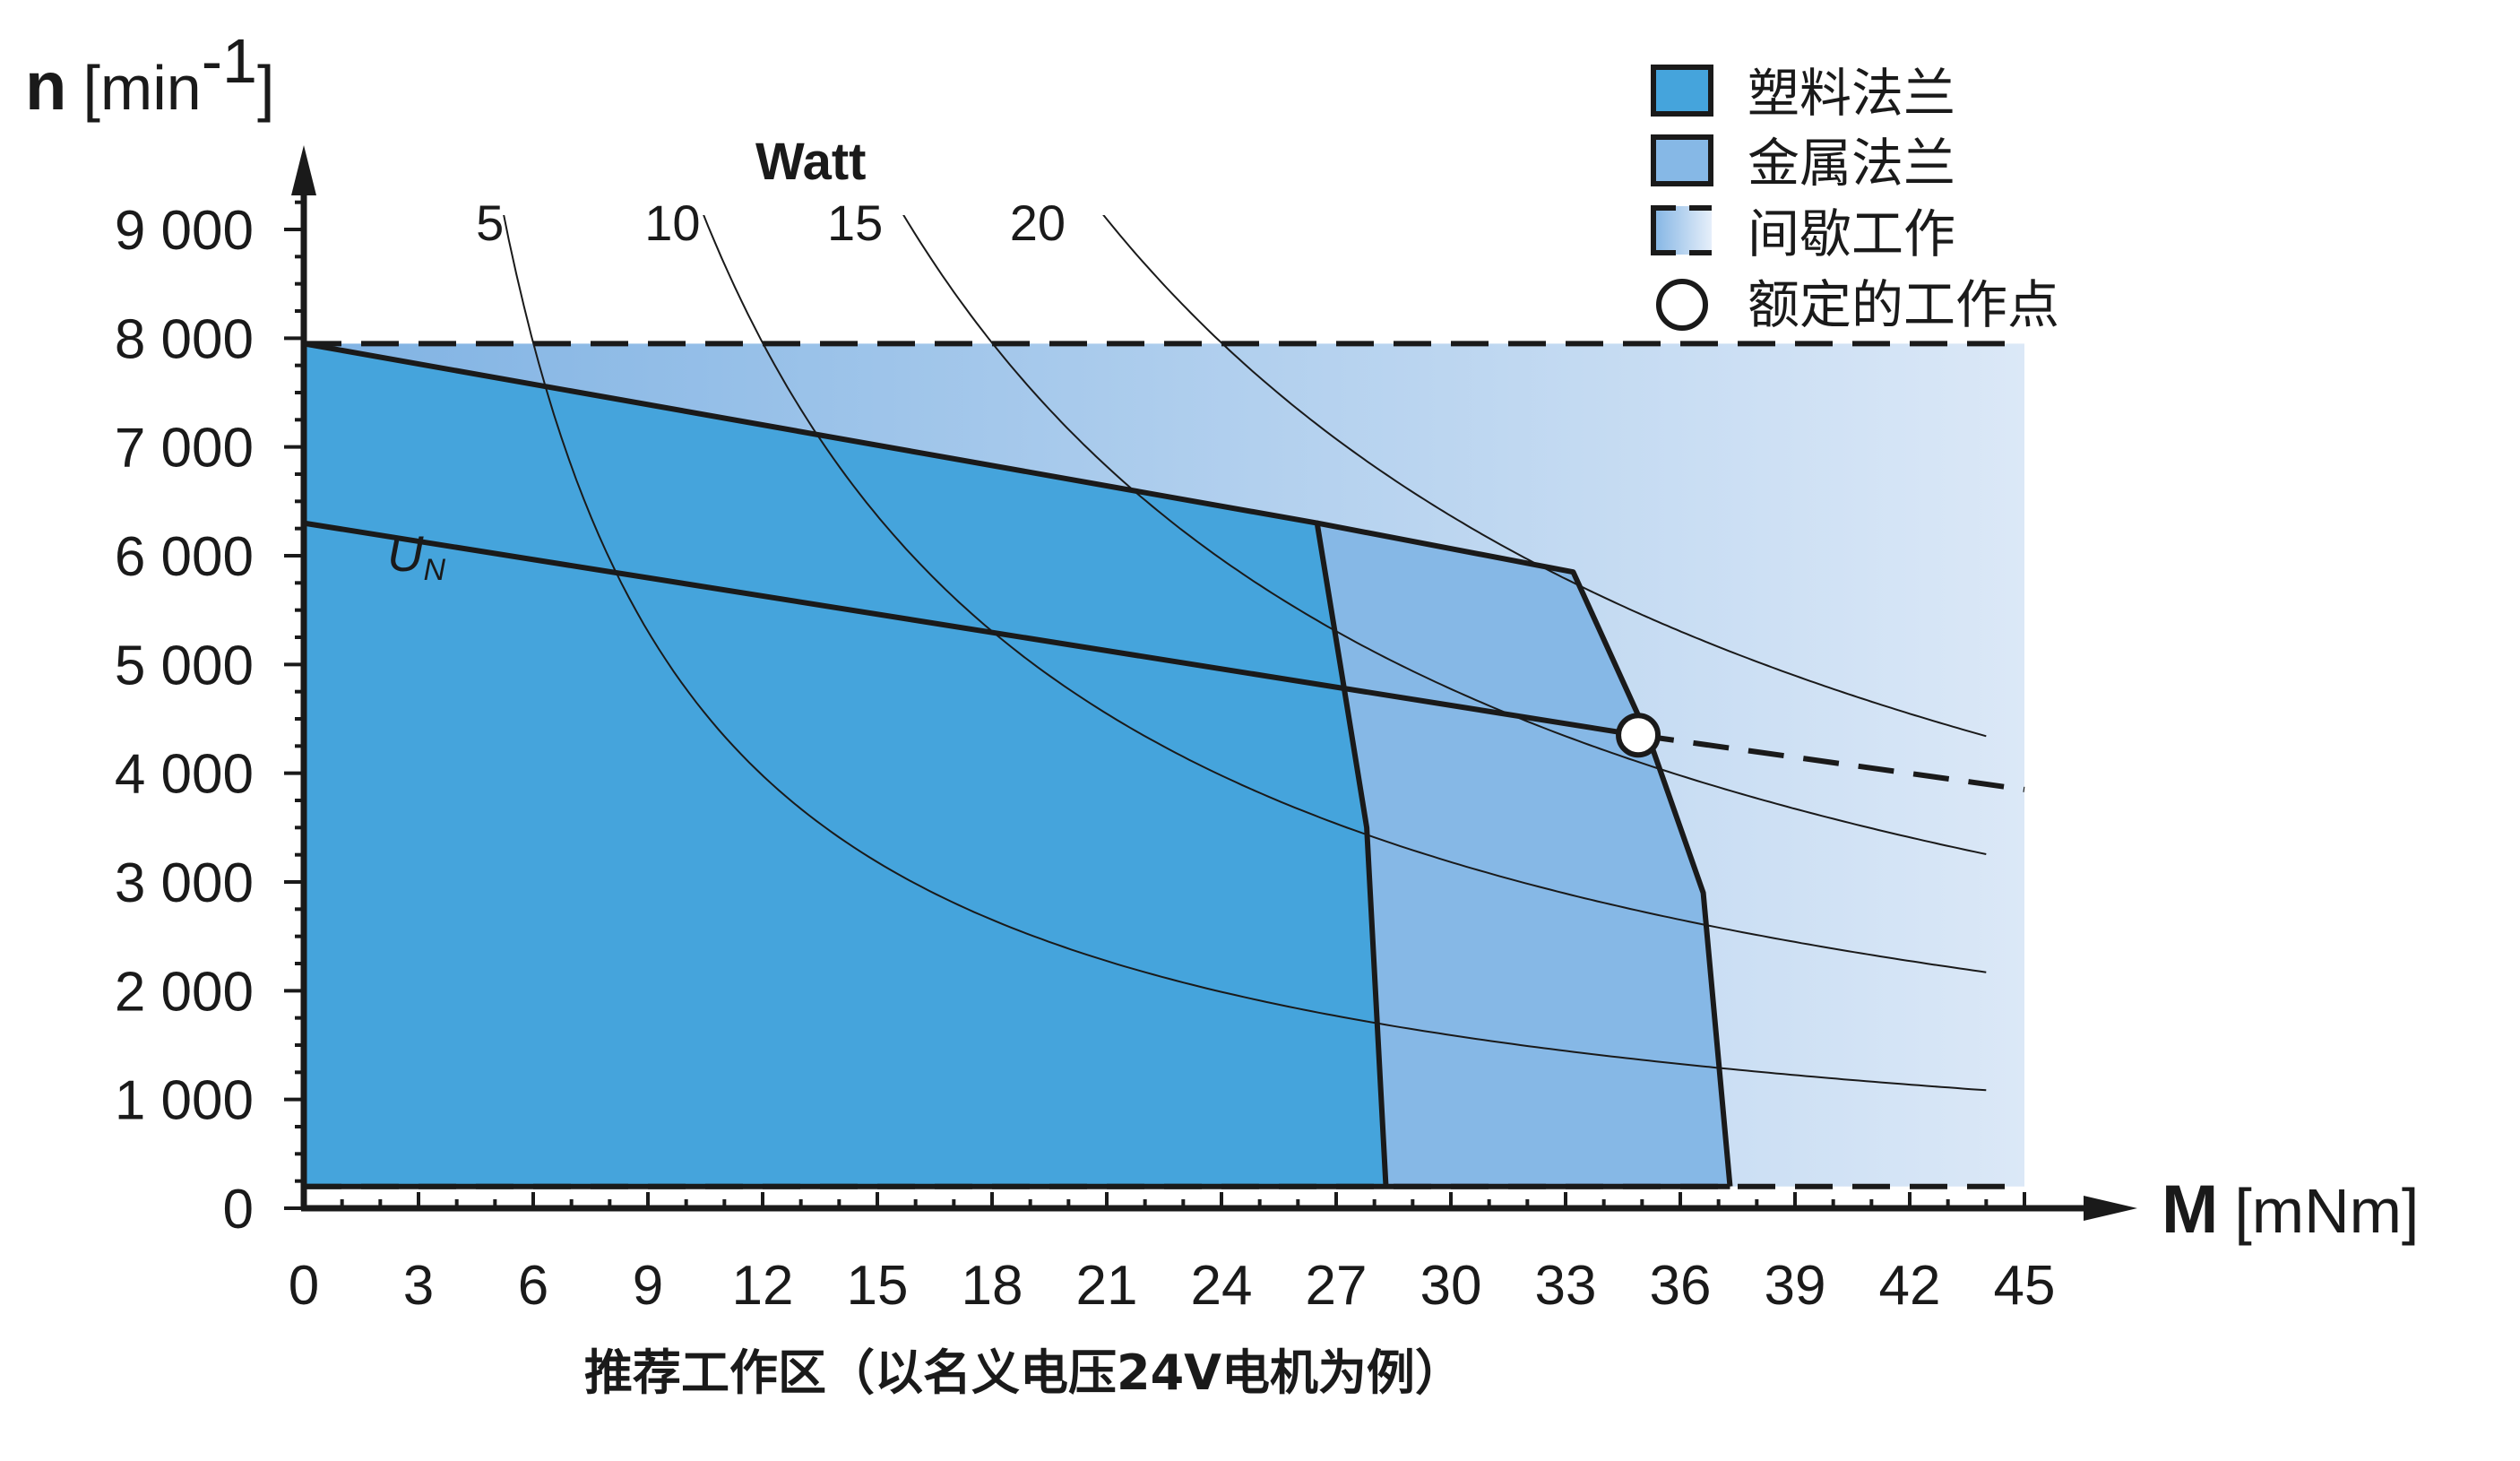 The height and width of the screenshot is (1461, 2520). Describe the element at coordinates (184, 1101) in the screenshot. I see `y-tick-label: 1 000` at that location.